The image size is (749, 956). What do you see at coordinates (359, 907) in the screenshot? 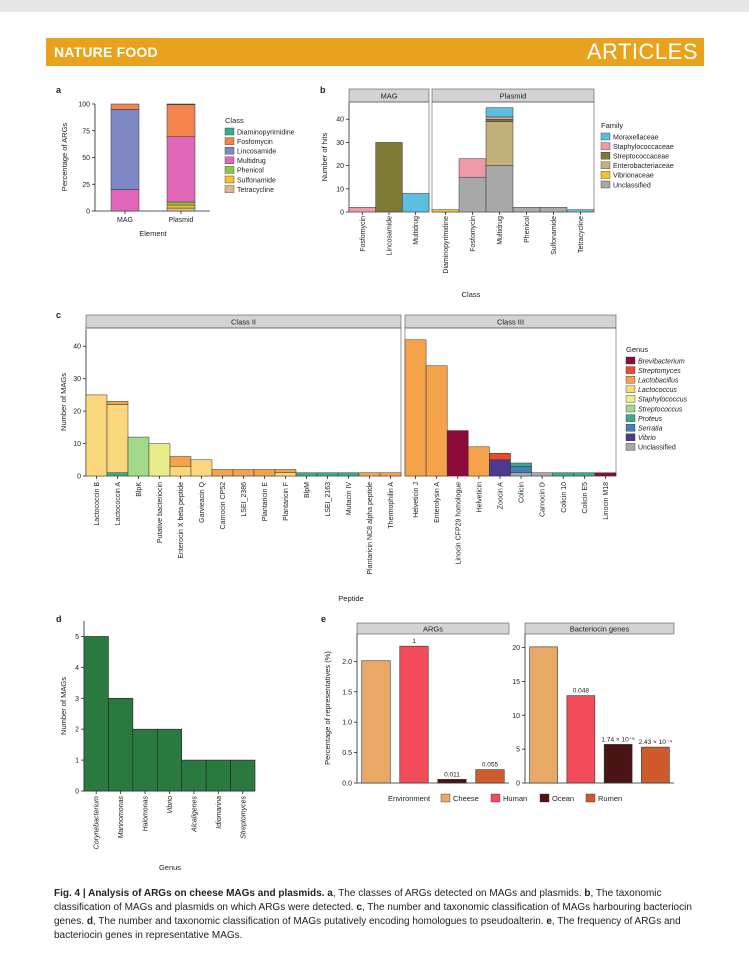
I see `caption-c-letter: c` at bounding box center [359, 907].